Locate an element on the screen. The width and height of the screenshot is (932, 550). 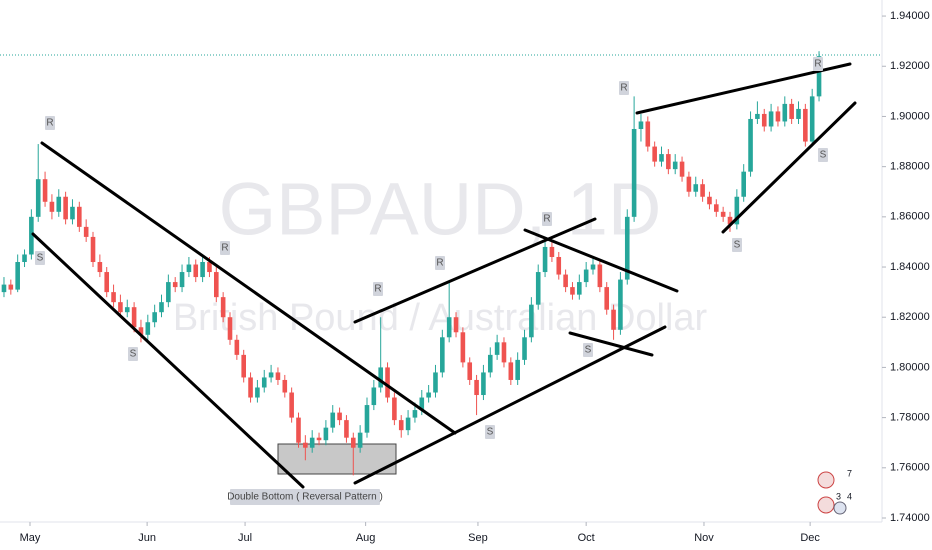
badge-count: 4 is located at coordinates (849, 496).